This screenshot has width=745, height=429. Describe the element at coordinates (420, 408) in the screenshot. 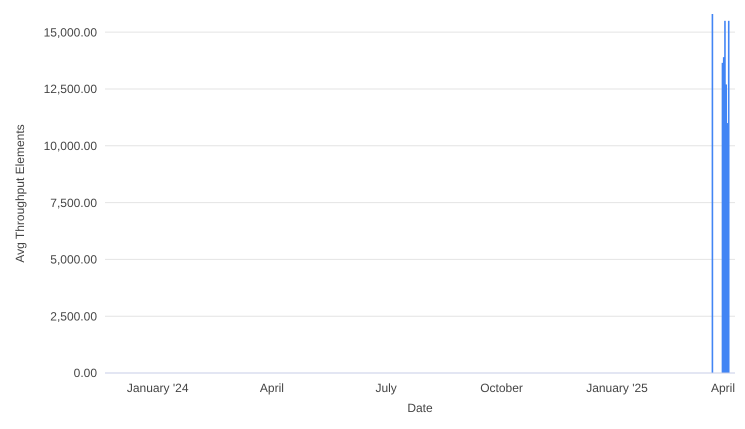

I see `x-axis-title: Date` at that location.